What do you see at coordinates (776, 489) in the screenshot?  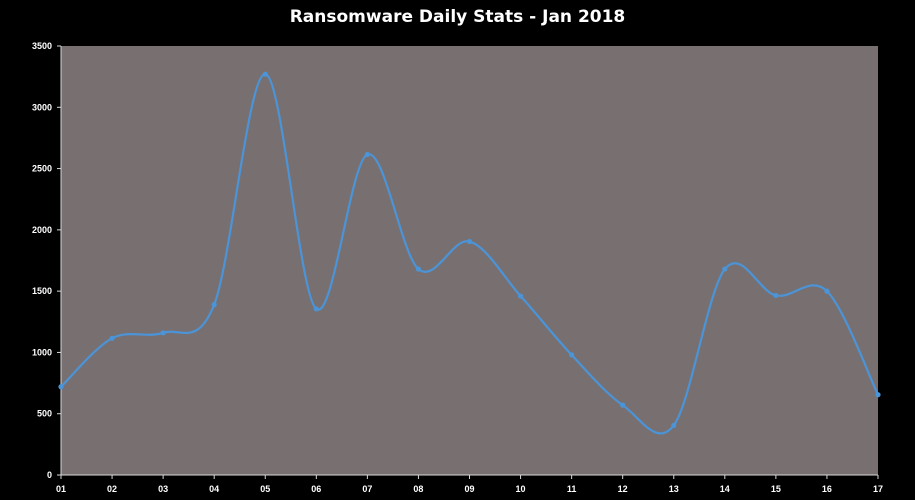 I see `x-tick-label: 15` at bounding box center [776, 489].